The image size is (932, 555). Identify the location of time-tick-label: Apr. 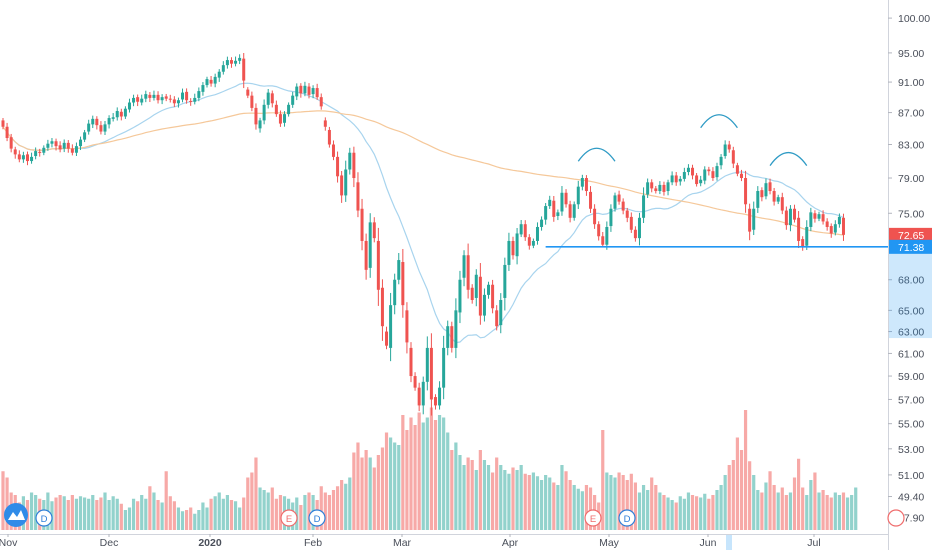
(510, 543).